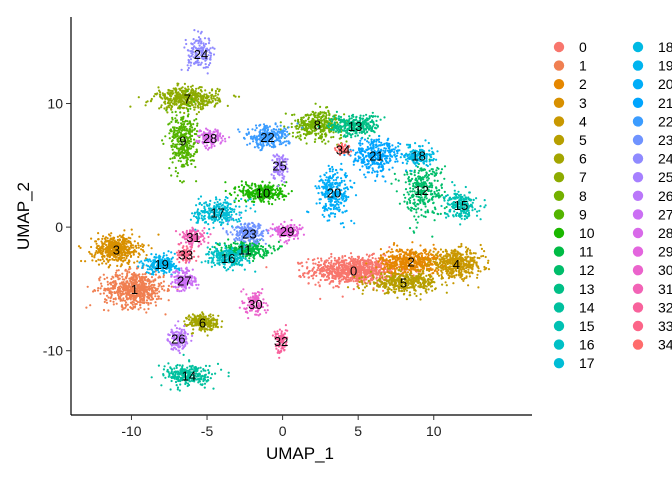  Describe the element at coordinates (134, 290) in the screenshot. I see `cluster-1-points` at that location.